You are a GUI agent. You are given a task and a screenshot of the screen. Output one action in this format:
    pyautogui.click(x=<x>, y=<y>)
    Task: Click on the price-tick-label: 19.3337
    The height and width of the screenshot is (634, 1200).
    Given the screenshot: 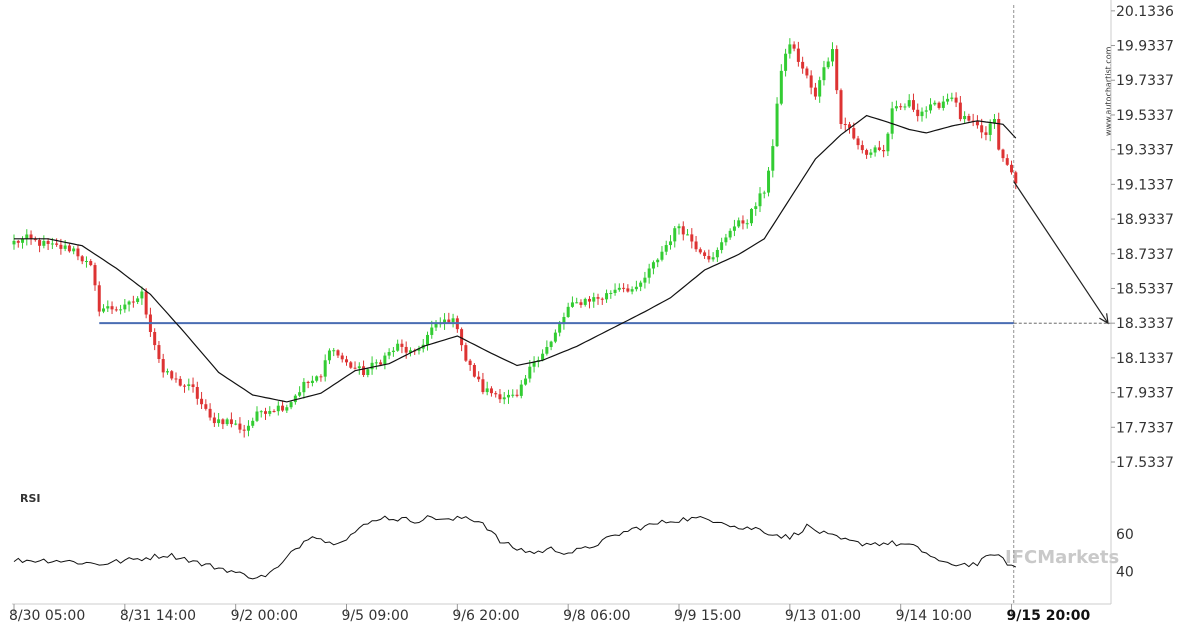 What is the action you would take?
    pyautogui.click(x=1145, y=151)
    